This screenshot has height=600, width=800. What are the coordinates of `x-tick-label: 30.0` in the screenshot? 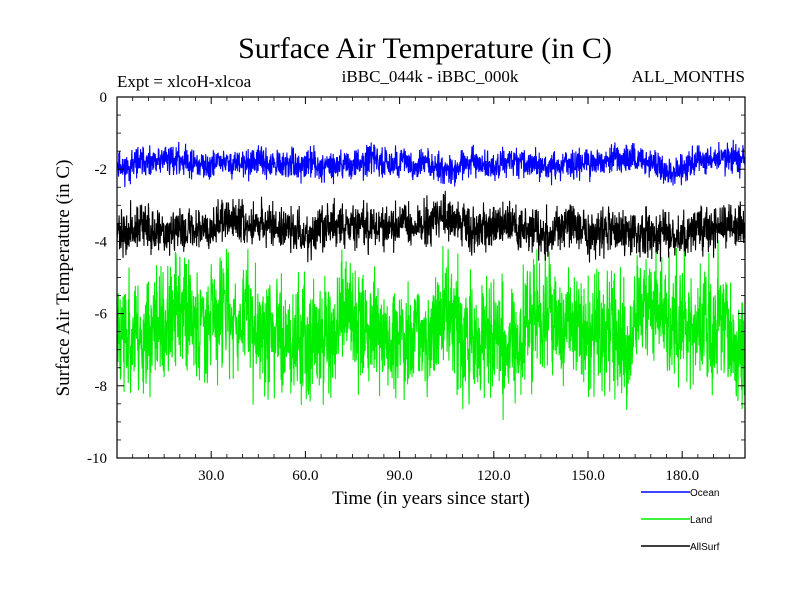 It's located at (211, 476).